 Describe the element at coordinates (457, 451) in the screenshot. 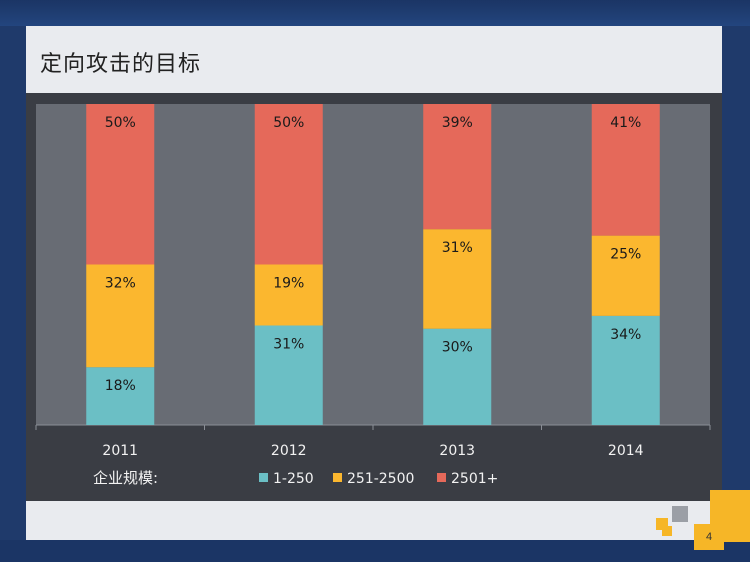

I see `x-tick-label: 2013` at that location.